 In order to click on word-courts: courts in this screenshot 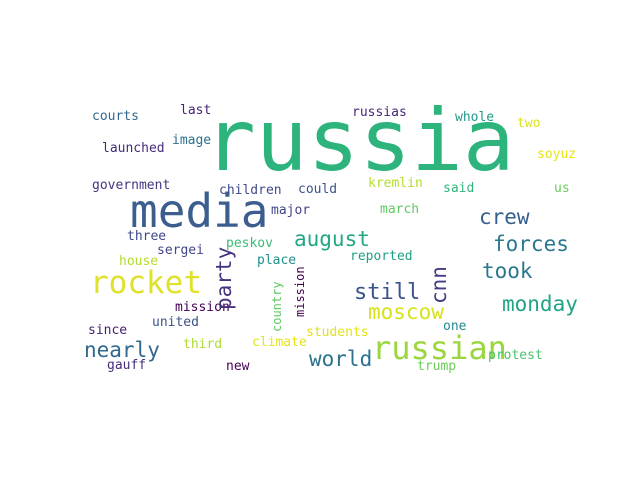, I will do `click(115, 116)`.